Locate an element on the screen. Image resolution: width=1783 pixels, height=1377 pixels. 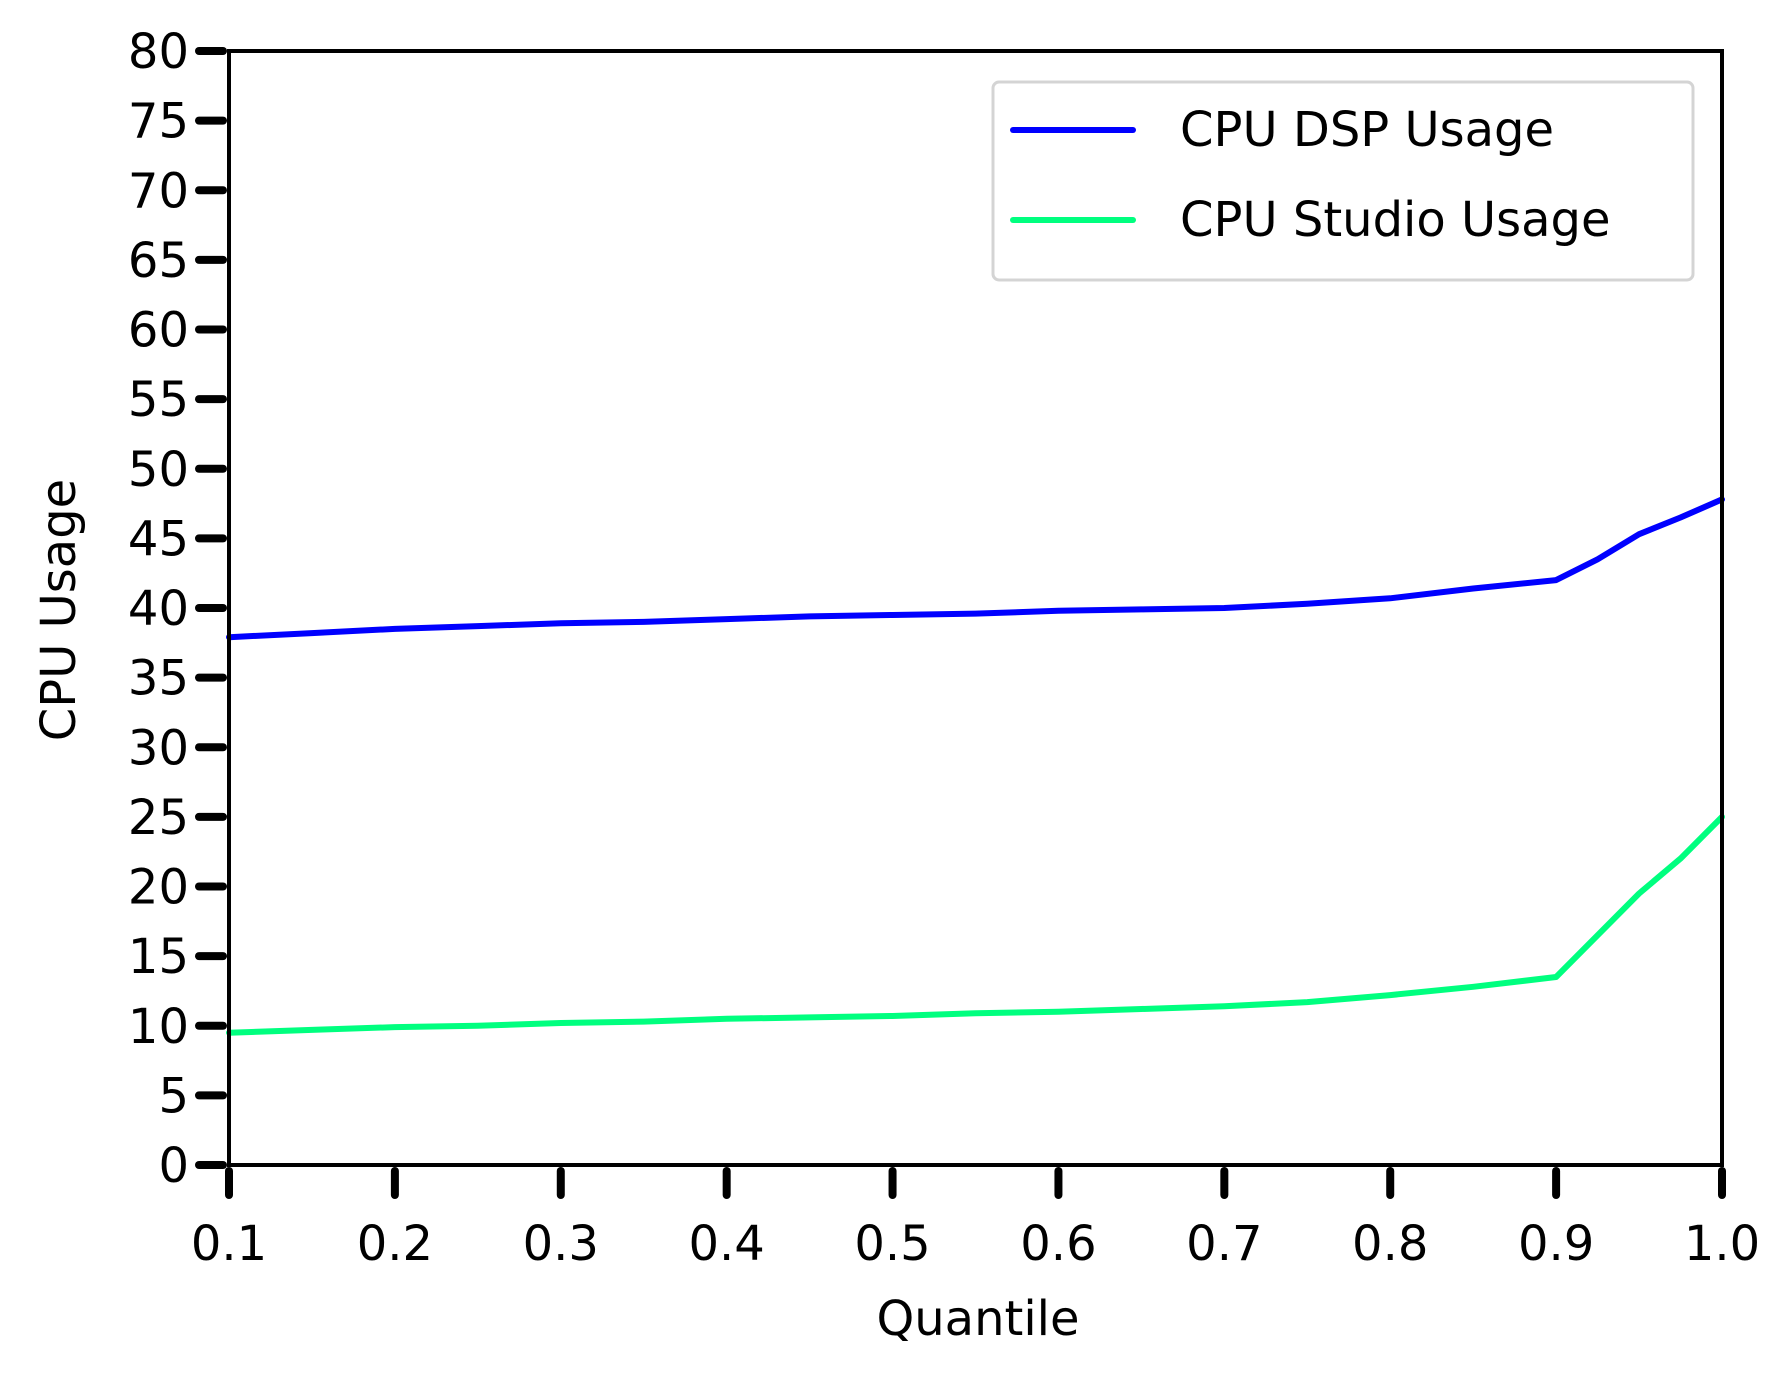
x-tick-label-1: 0.2 is located at coordinates (395, 1244).